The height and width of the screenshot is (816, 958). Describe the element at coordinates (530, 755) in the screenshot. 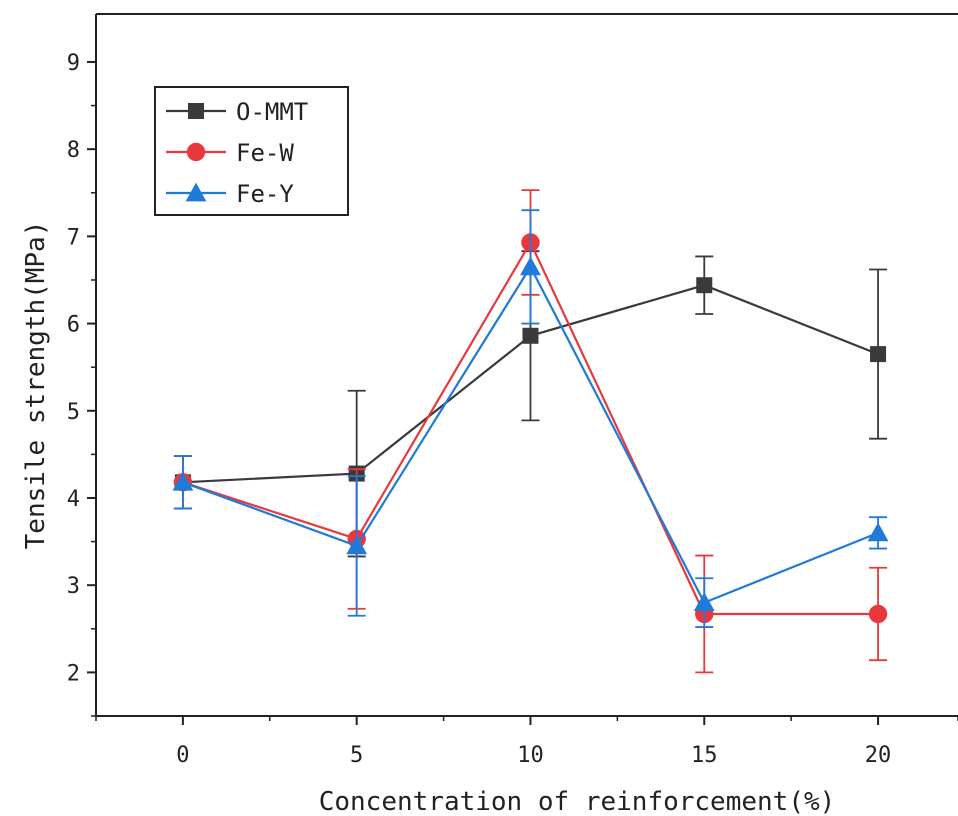

I see `x-tick-label: 10` at that location.